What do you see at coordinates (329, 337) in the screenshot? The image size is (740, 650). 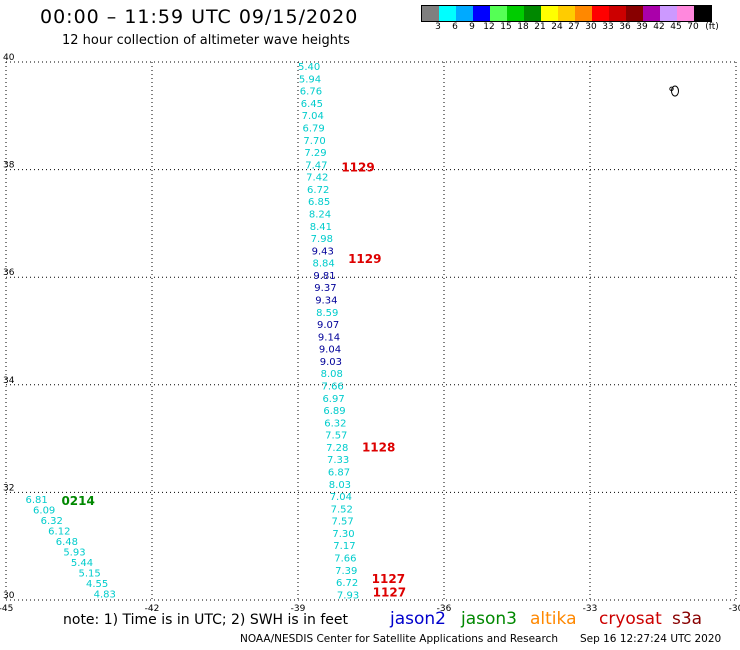 I see `wave-height-value: 9.14` at bounding box center [329, 337].